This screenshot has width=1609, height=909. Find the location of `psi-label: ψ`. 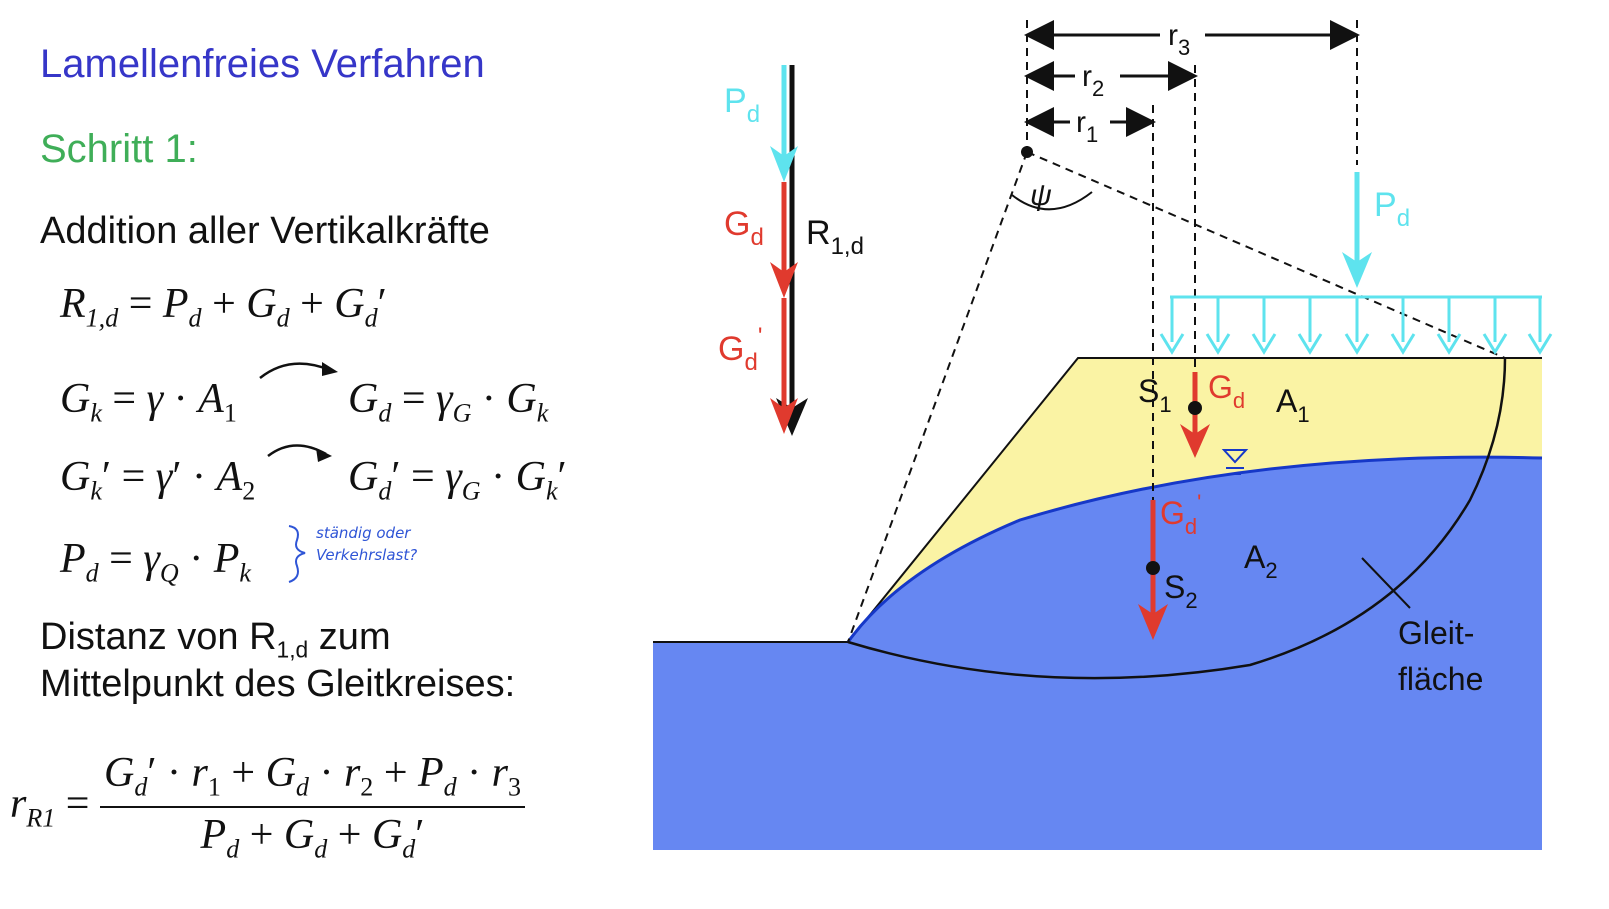

psi-label: ψ is located at coordinates (1041, 195).